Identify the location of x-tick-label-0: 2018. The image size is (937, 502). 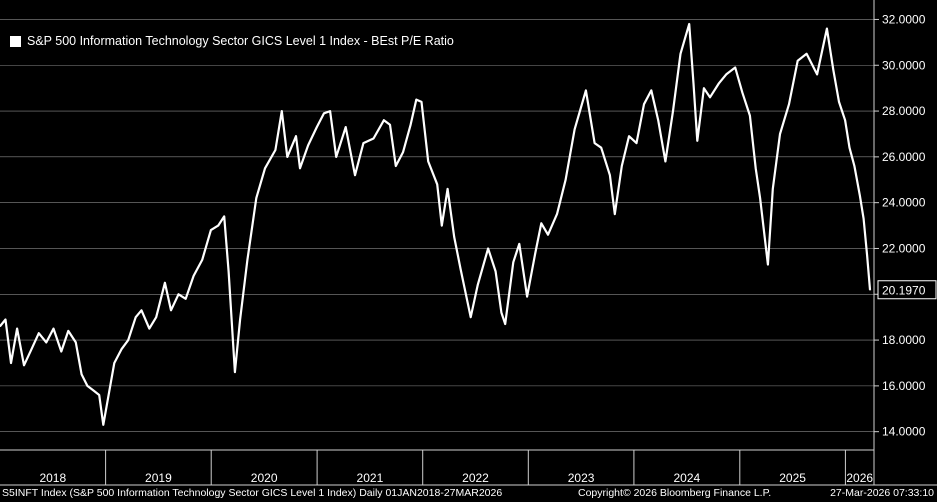
(52, 478).